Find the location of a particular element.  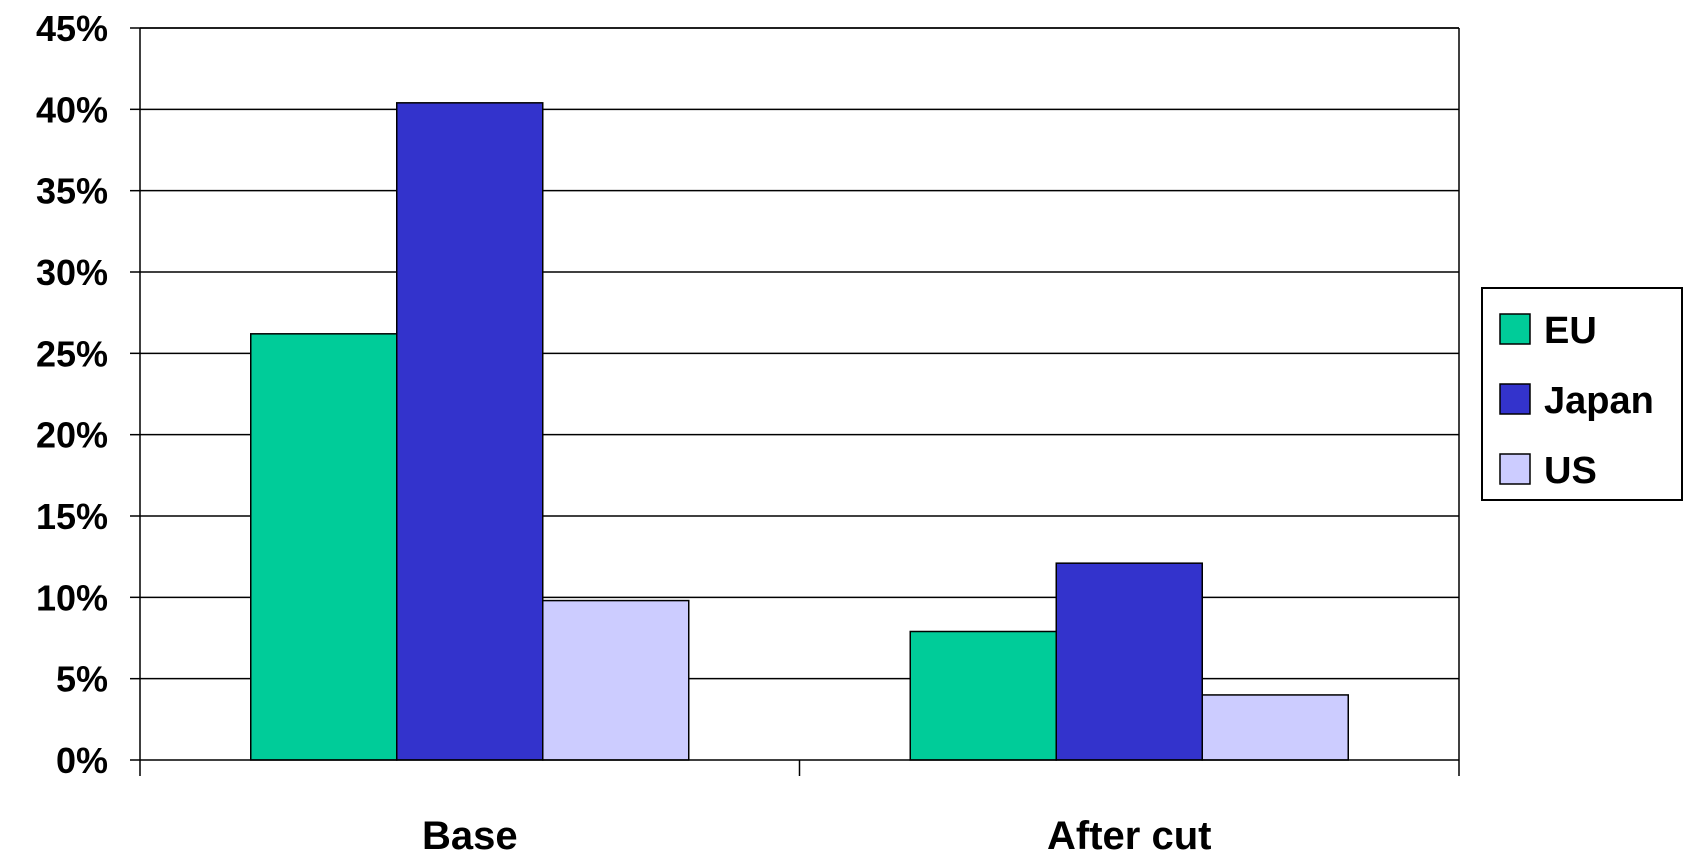

y-tick-label: 40% is located at coordinates (72, 109).